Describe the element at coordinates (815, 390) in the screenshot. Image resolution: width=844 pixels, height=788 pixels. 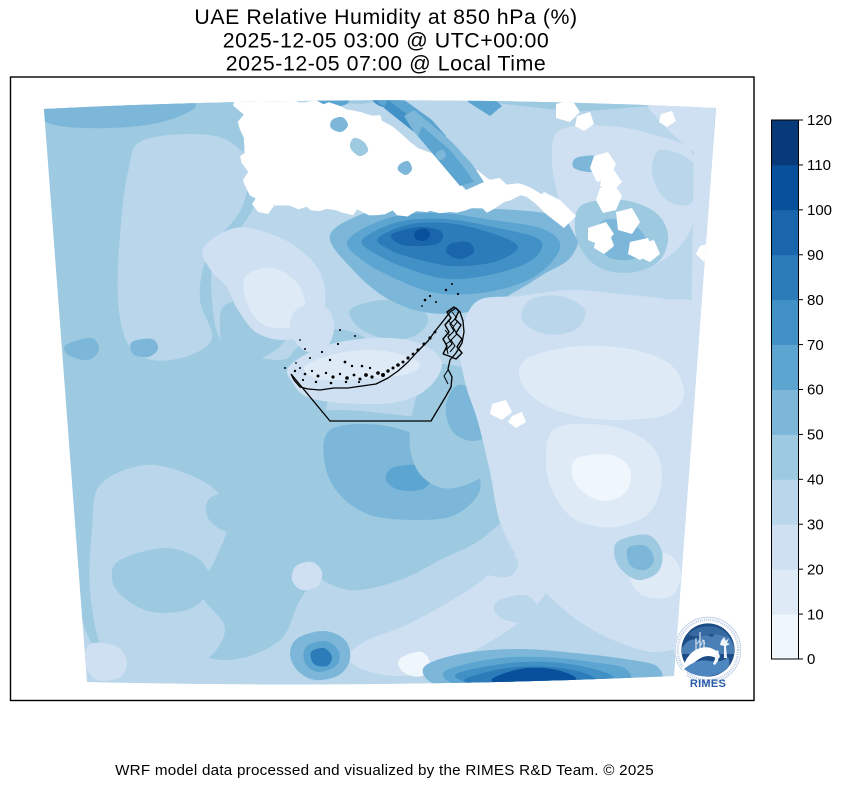
I see `svg-text: 60` at that location.